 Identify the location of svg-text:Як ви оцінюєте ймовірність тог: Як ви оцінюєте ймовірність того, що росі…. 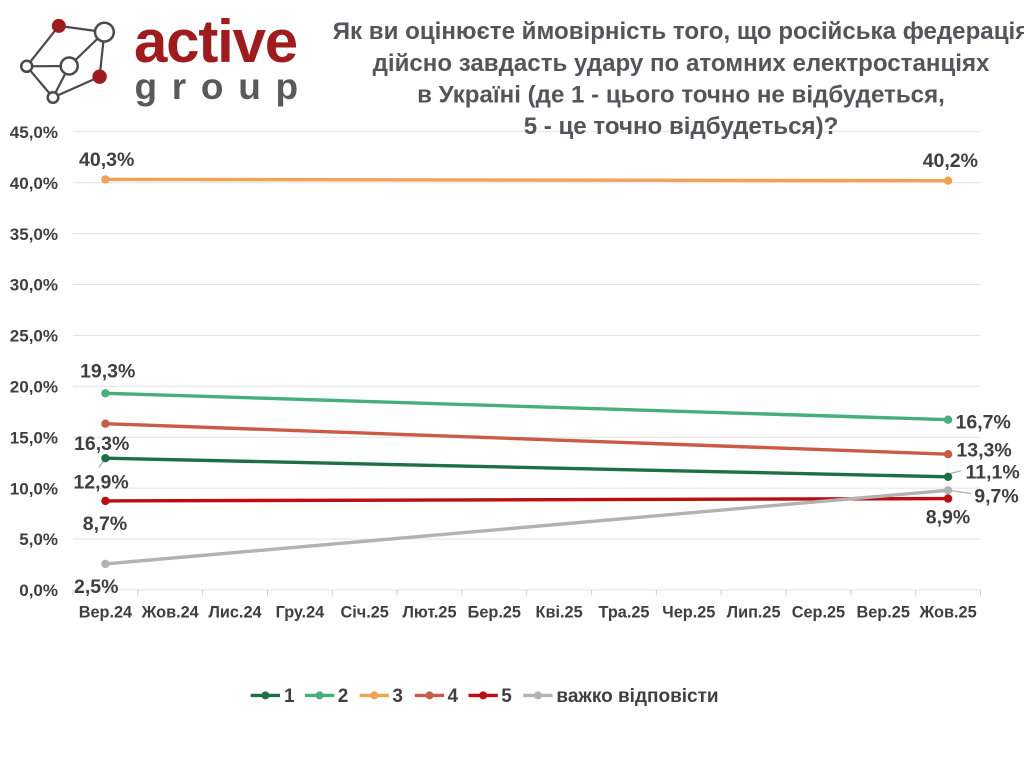
(678, 31).